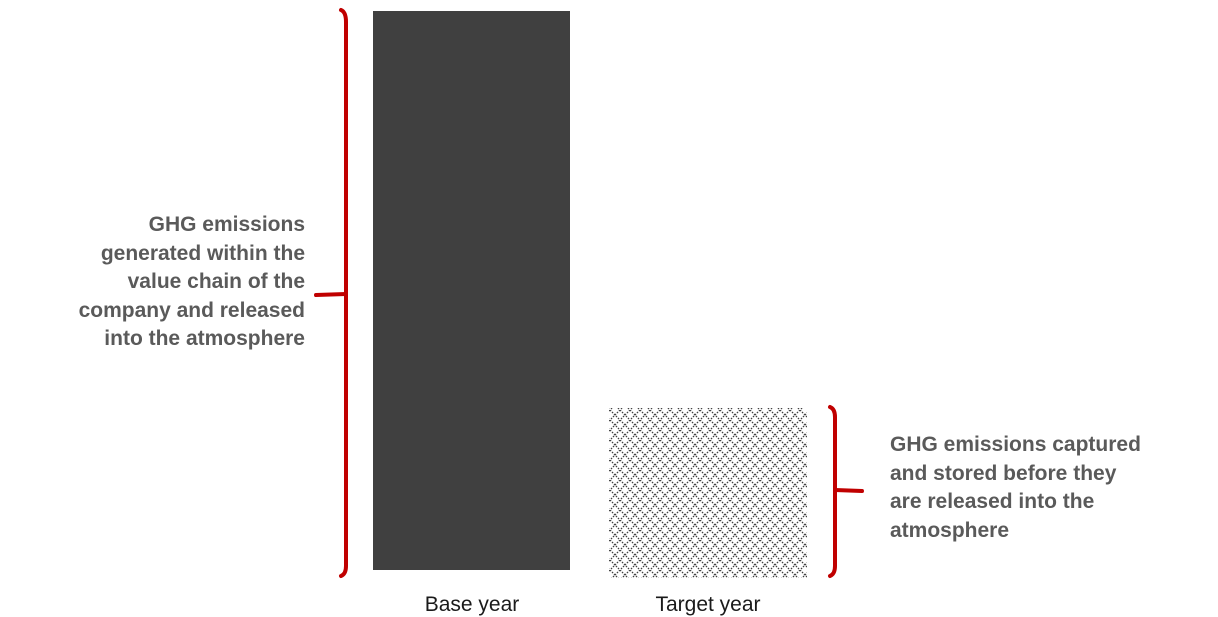 The height and width of the screenshot is (617, 1218). What do you see at coordinates (846, 491) in the screenshot?
I see `right-bracket` at bounding box center [846, 491].